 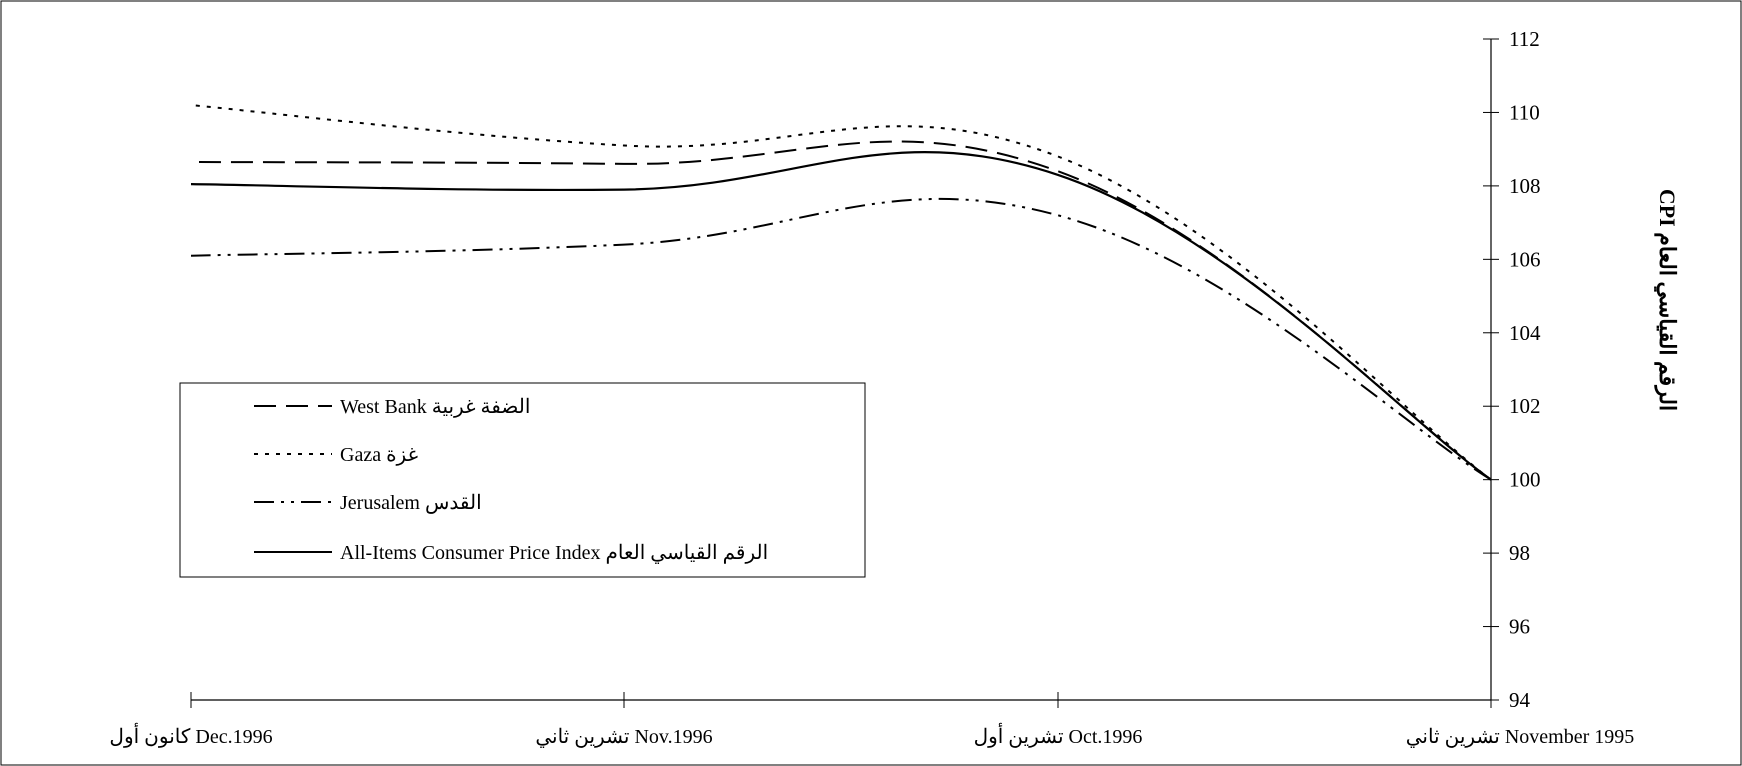 I want to click on x-tick-label: تشرين أول Oct.1996, so click(x=1058, y=735).